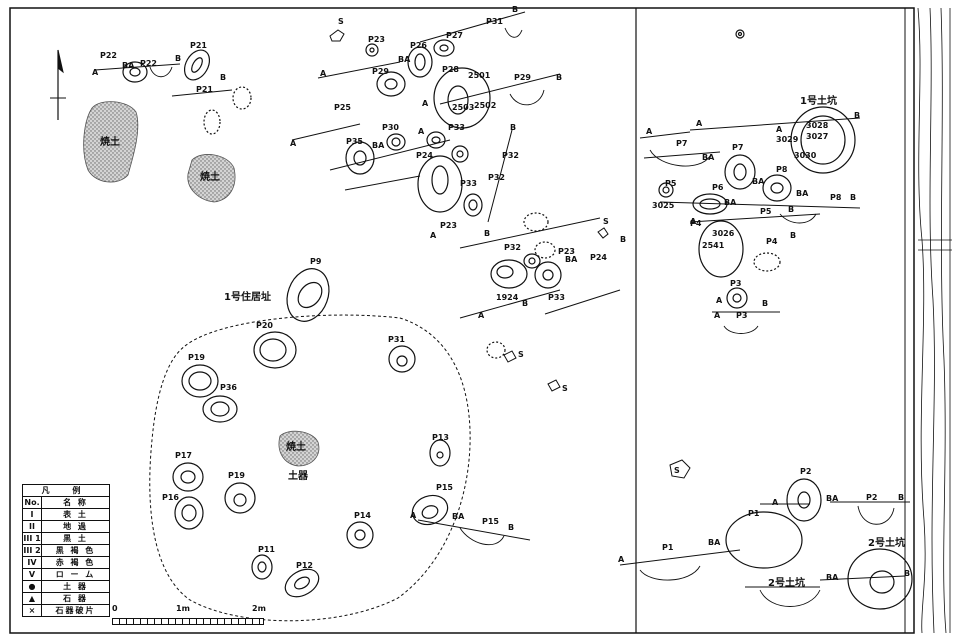 The image size is (957, 637). Describe the element at coordinates (713, 245) in the screenshot. I see `svg-text: 2541` at that location.